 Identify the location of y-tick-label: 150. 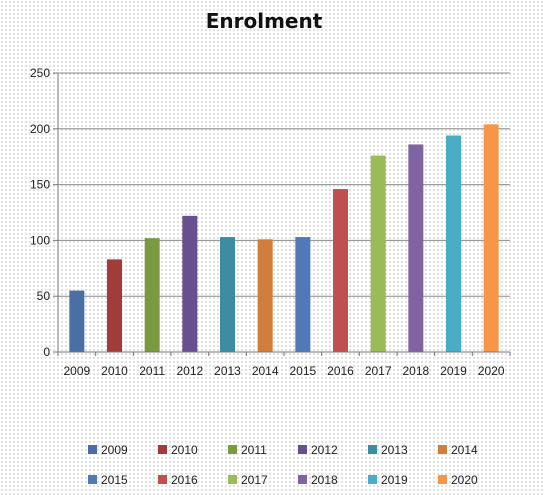
(40, 185).